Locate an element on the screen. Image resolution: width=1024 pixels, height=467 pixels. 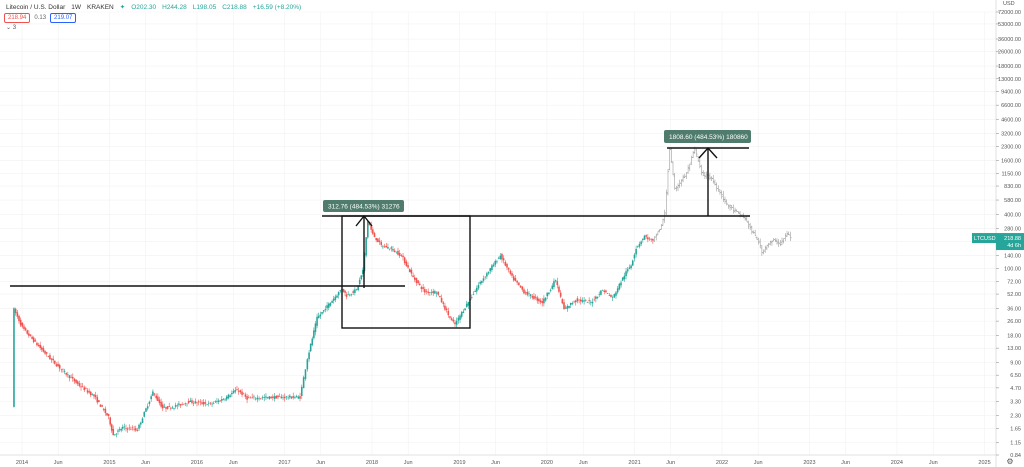
y-tick-label: 1.65 is located at coordinates (1015, 430).